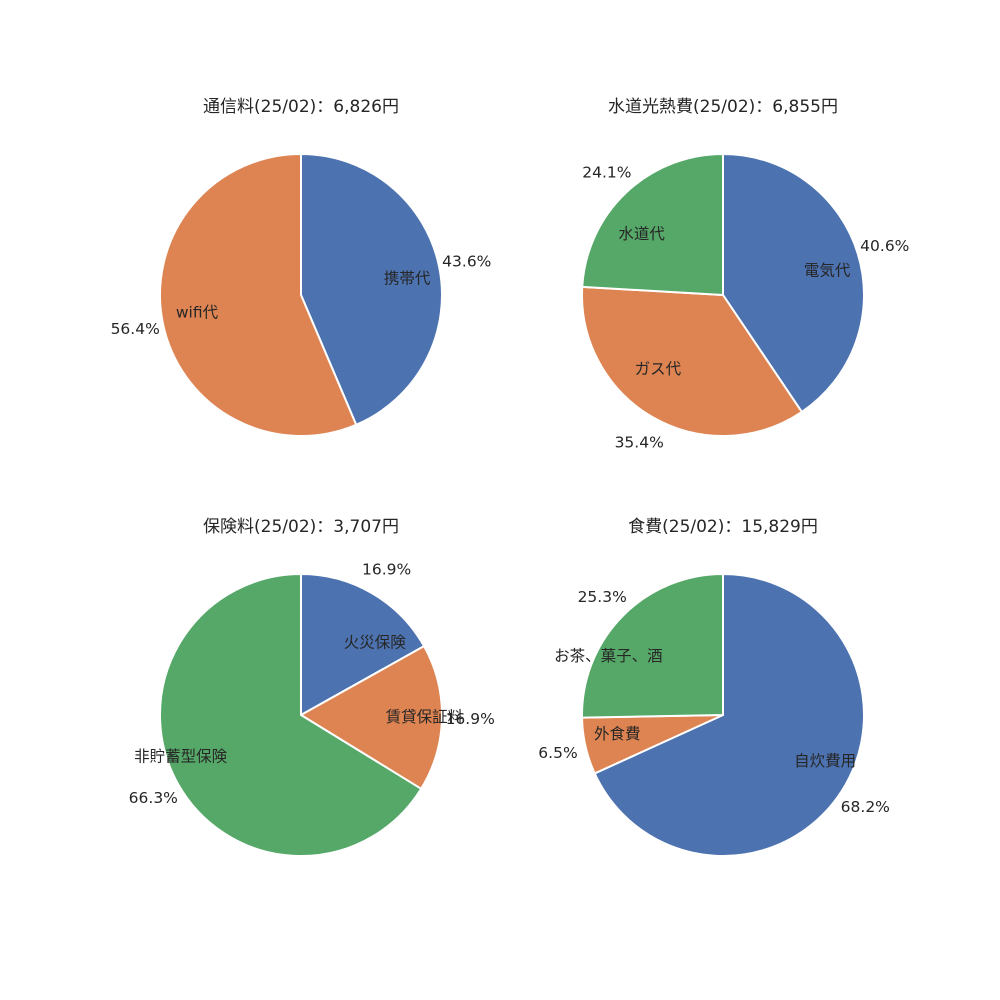  What do you see at coordinates (301, 527) in the screenshot?
I see `chart-title: 保険料(25/02)：3,707円` at bounding box center [301, 527].